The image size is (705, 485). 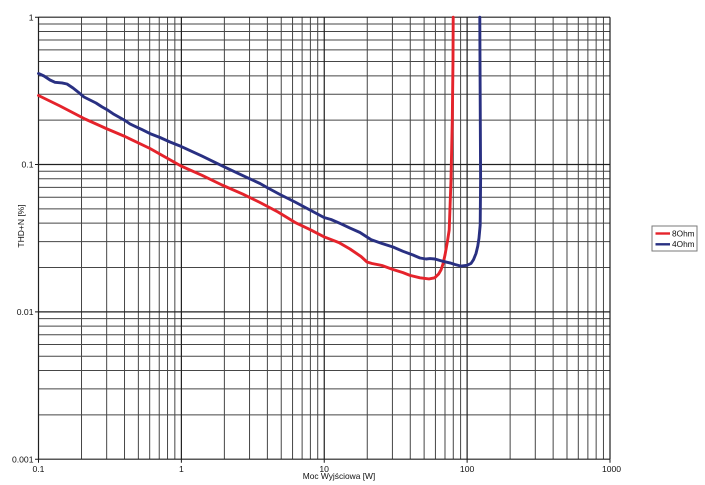 I want to click on svg-text: 8Ohm, so click(x=683, y=233).